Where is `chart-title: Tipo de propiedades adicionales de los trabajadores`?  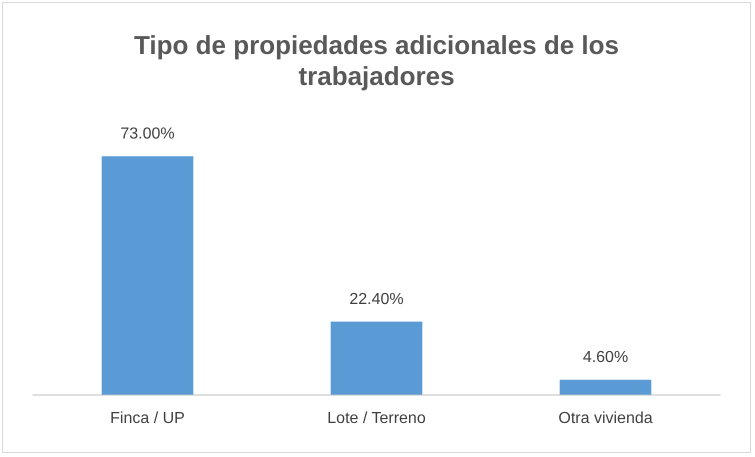
chart-title: Tipo de propiedades adicionales de los trabajadores is located at coordinates (376, 60).